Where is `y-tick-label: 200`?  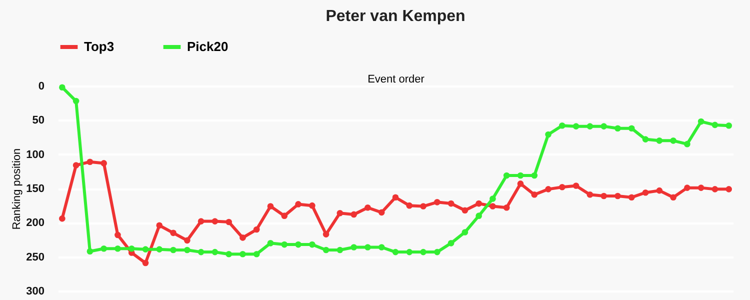 y-tick-label: 200 is located at coordinates (35, 223).